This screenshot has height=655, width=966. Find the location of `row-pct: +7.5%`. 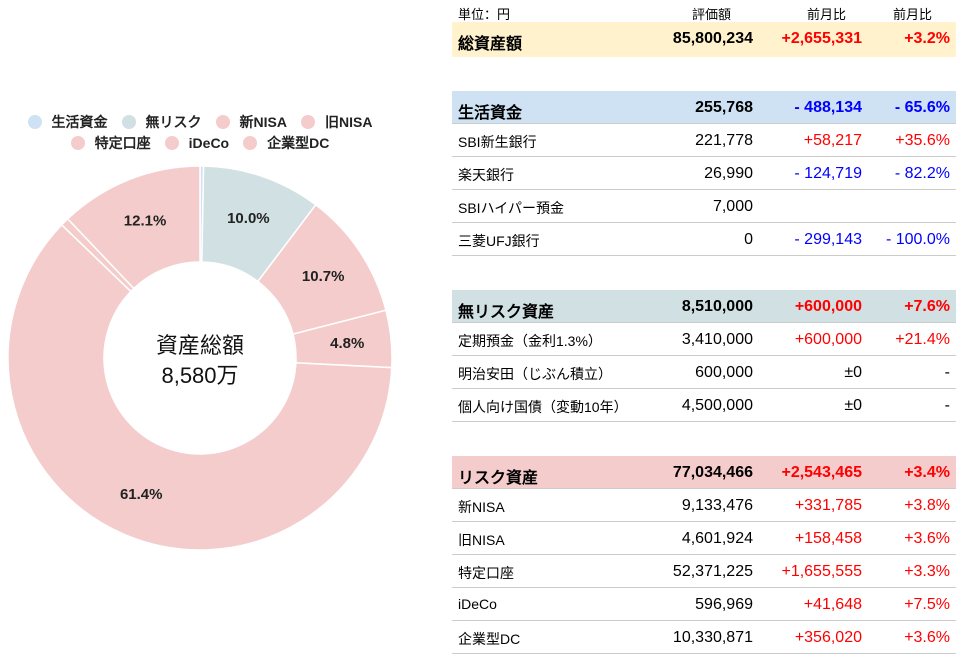

row-pct: +7.5% is located at coordinates (927, 604).